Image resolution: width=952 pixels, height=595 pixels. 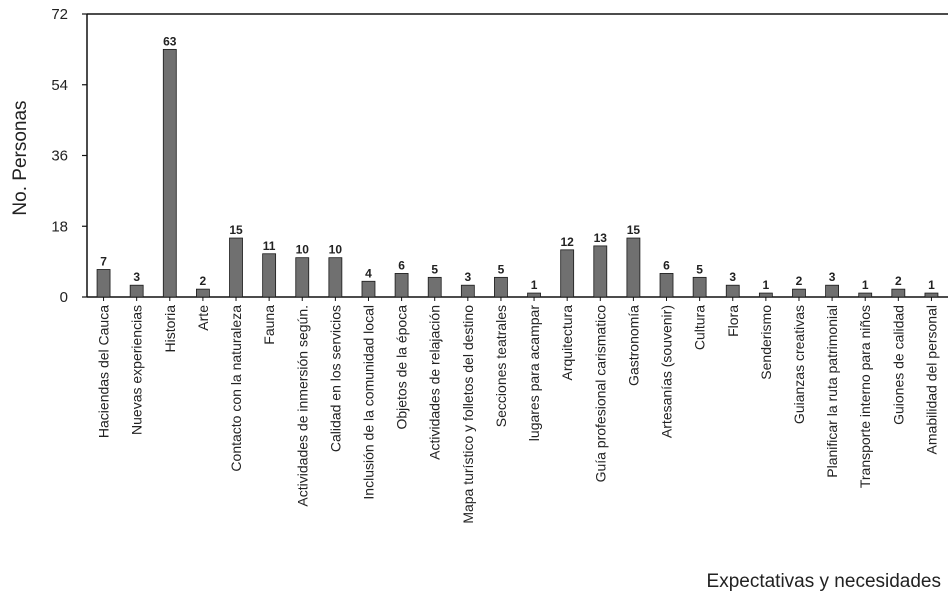 What do you see at coordinates (59, 14) in the screenshot?
I see `y-tick-label: 72` at bounding box center [59, 14].